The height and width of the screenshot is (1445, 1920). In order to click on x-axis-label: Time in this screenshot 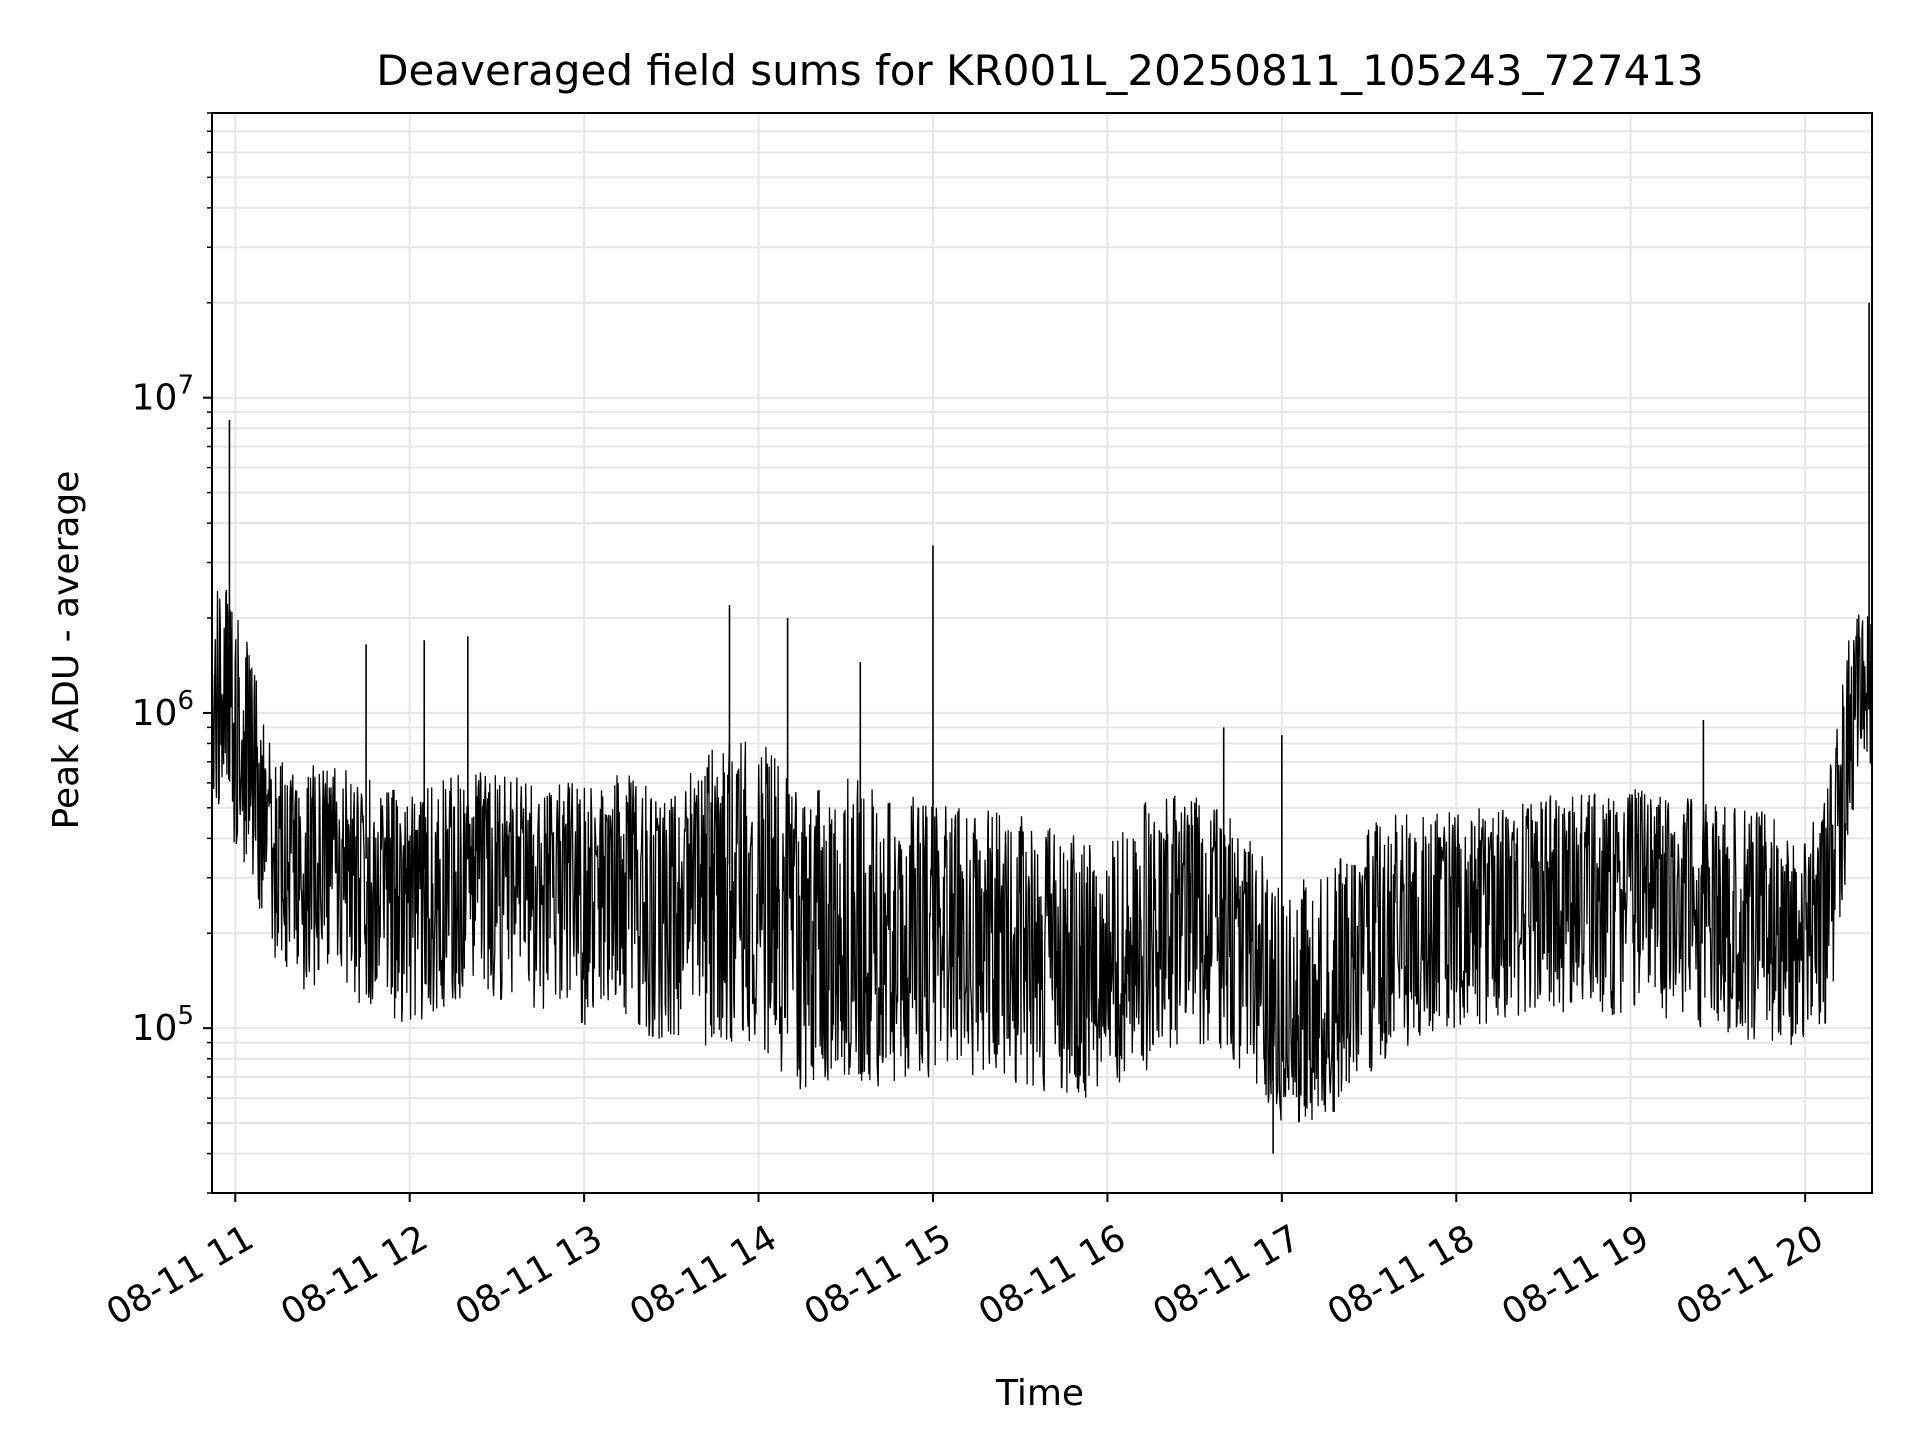, I will do `click(1039, 1393)`.